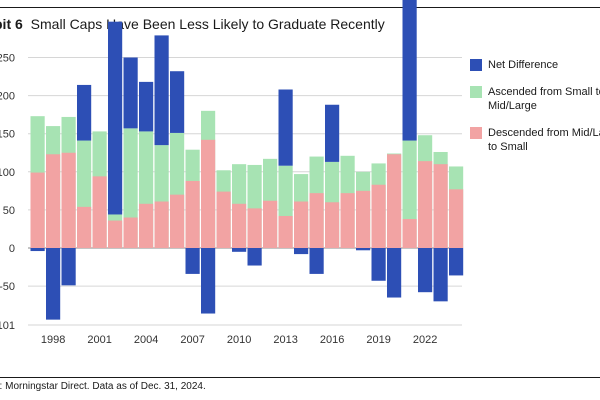  I want to click on y-tick-label: -101, so click(7, 326).